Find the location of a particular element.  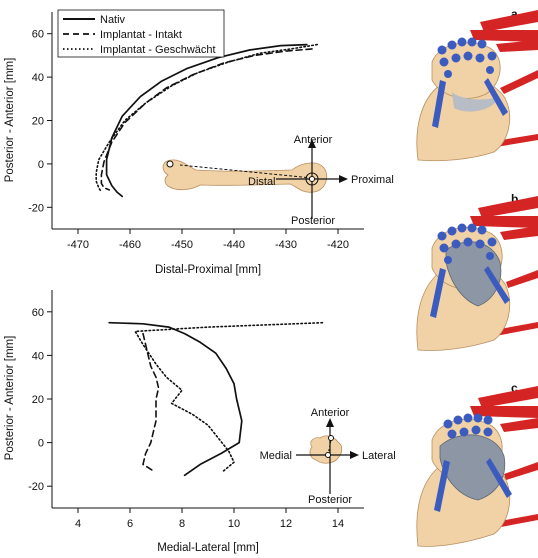

patella-bone is located at coordinates (326, 449).